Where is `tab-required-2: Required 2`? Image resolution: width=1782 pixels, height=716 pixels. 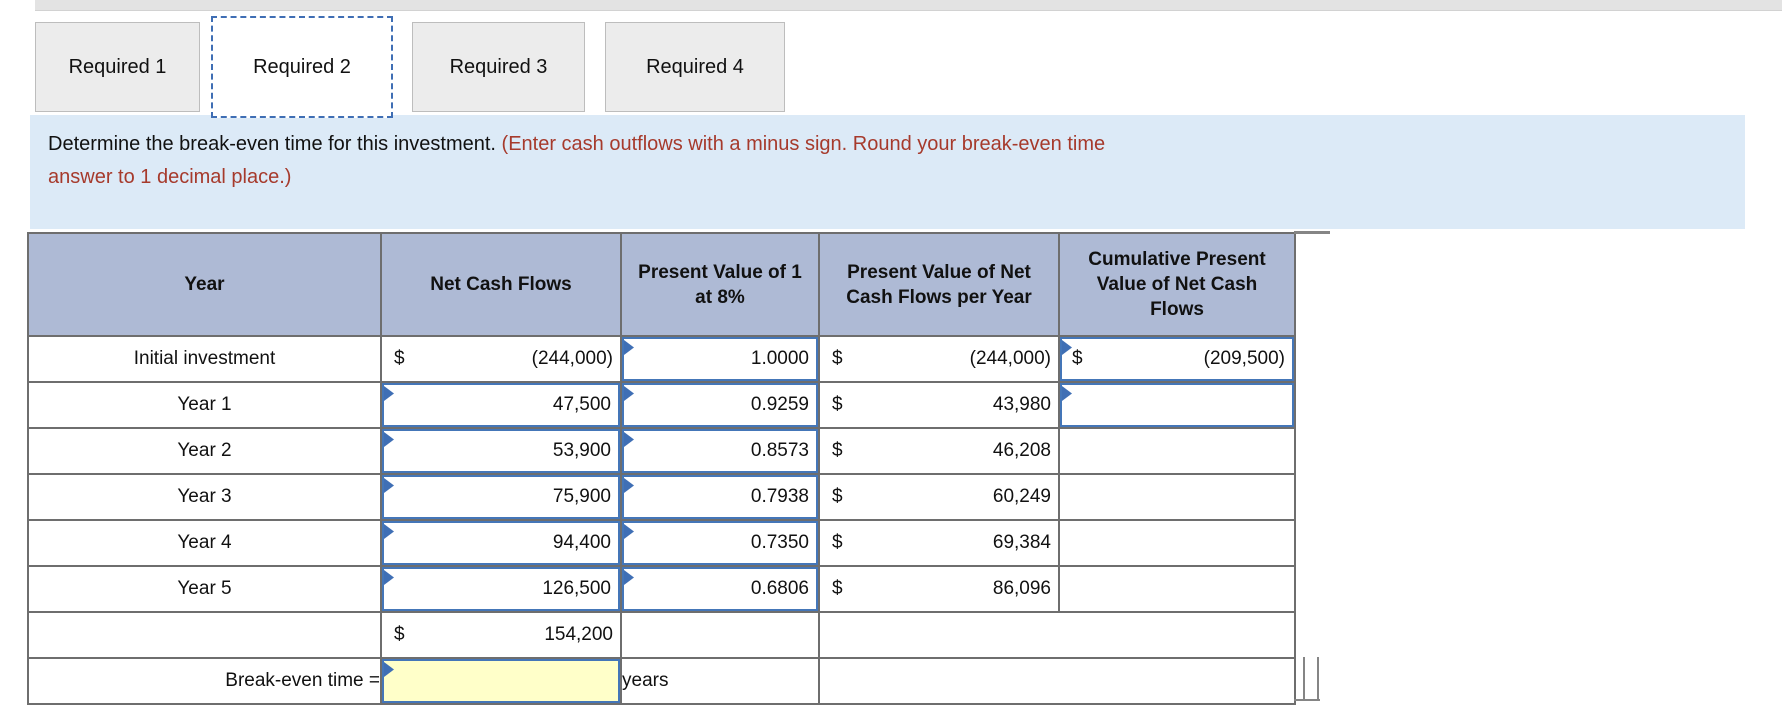 tab-required-2: Required 2 is located at coordinates (302, 67).